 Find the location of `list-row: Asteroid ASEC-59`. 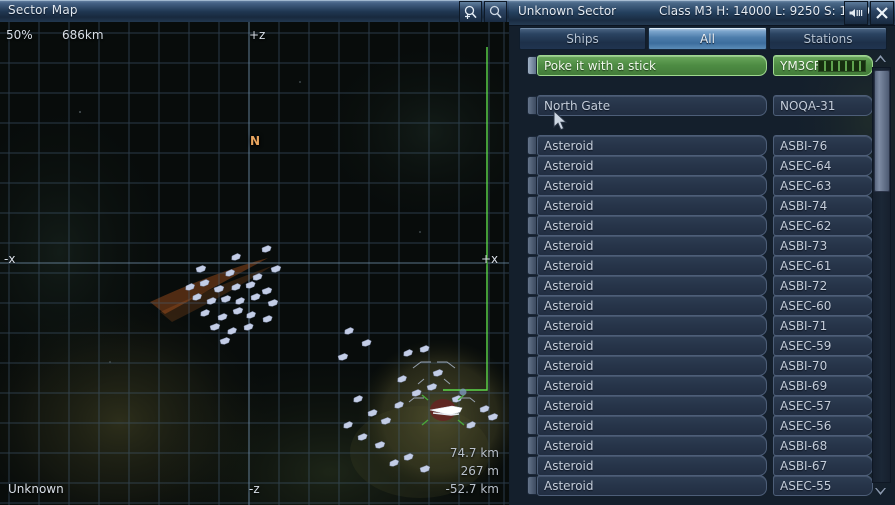

list-row: Asteroid ASEC-59 is located at coordinates (700, 345).